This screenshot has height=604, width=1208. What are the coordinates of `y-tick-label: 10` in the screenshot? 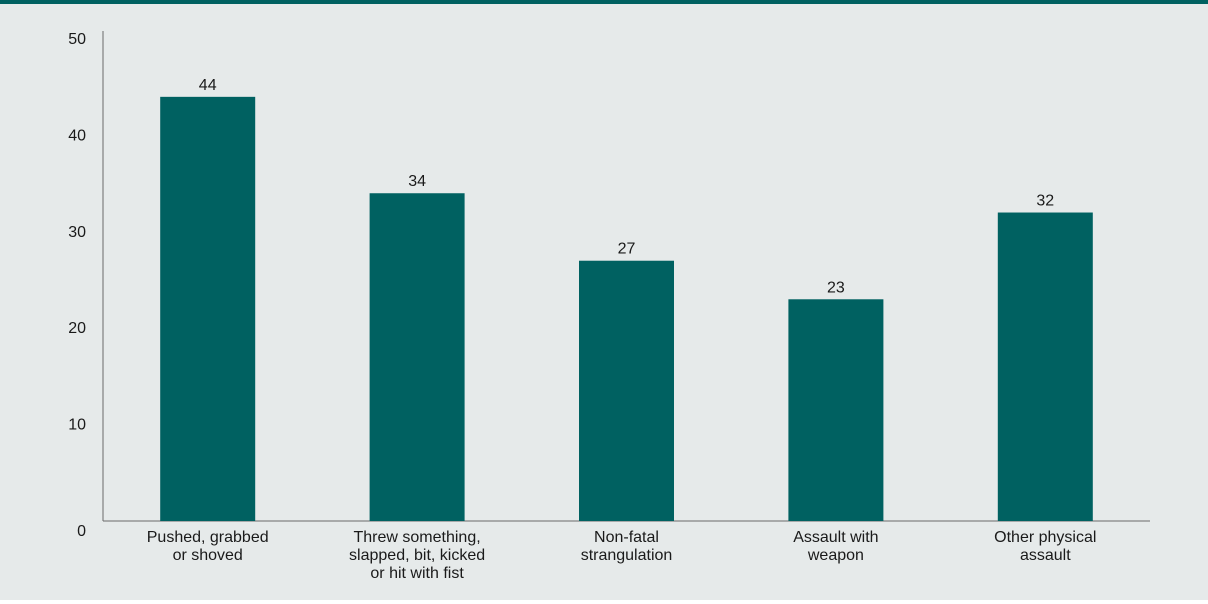 It's located at (77, 425).